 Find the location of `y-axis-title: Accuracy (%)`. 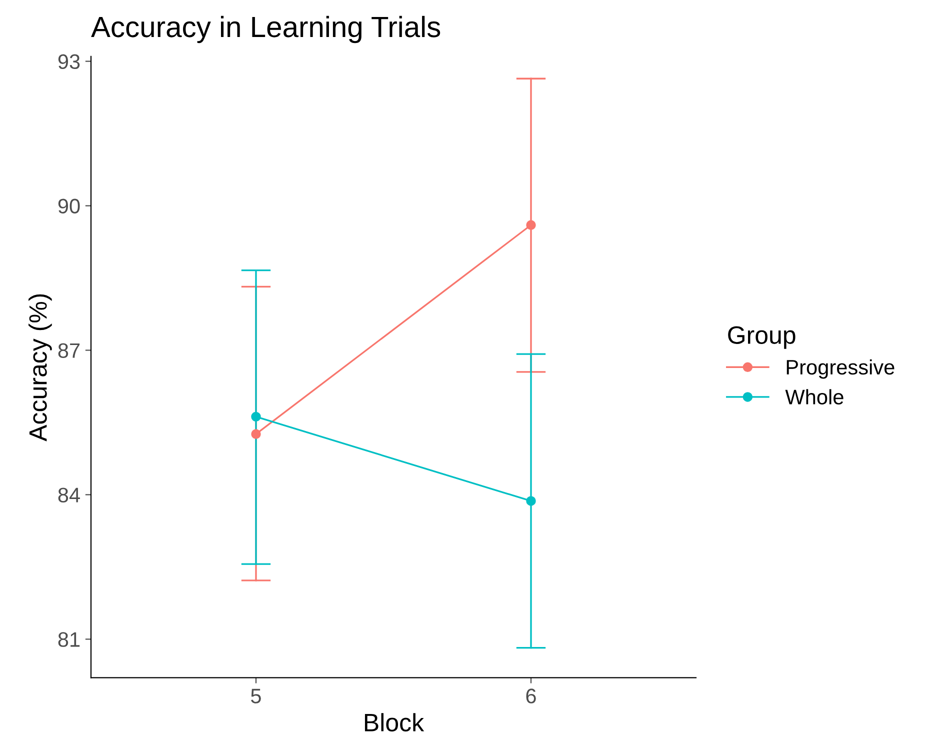

y-axis-title: Accuracy (%) is located at coordinates (40, 368).